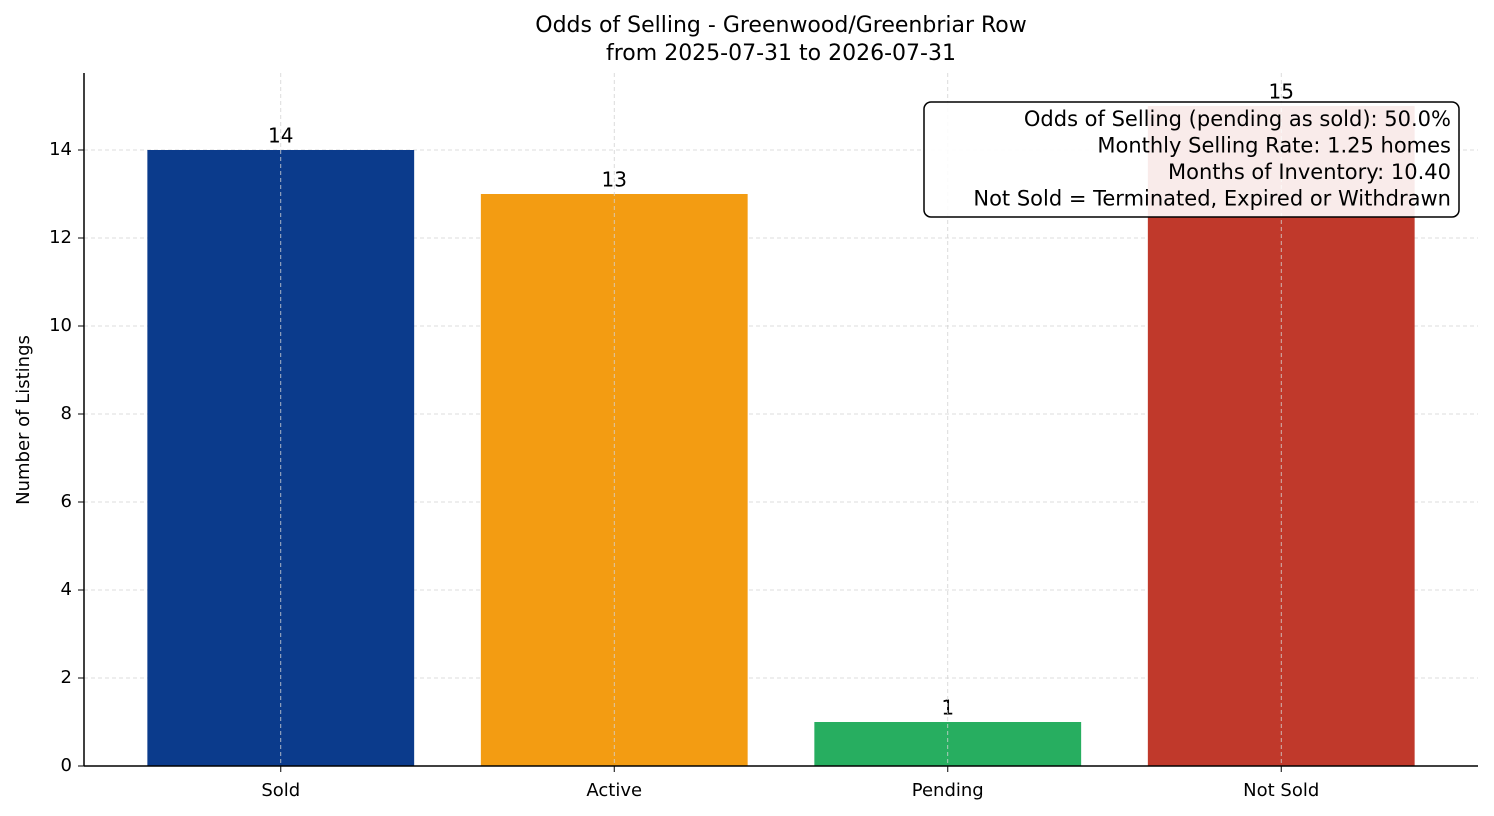 Image resolution: width=1494 pixels, height=816 pixels. Describe the element at coordinates (1237, 119) in the screenshot. I see `annotation-line: Odds of Selling (pending as sold): 50.0%` at that location.